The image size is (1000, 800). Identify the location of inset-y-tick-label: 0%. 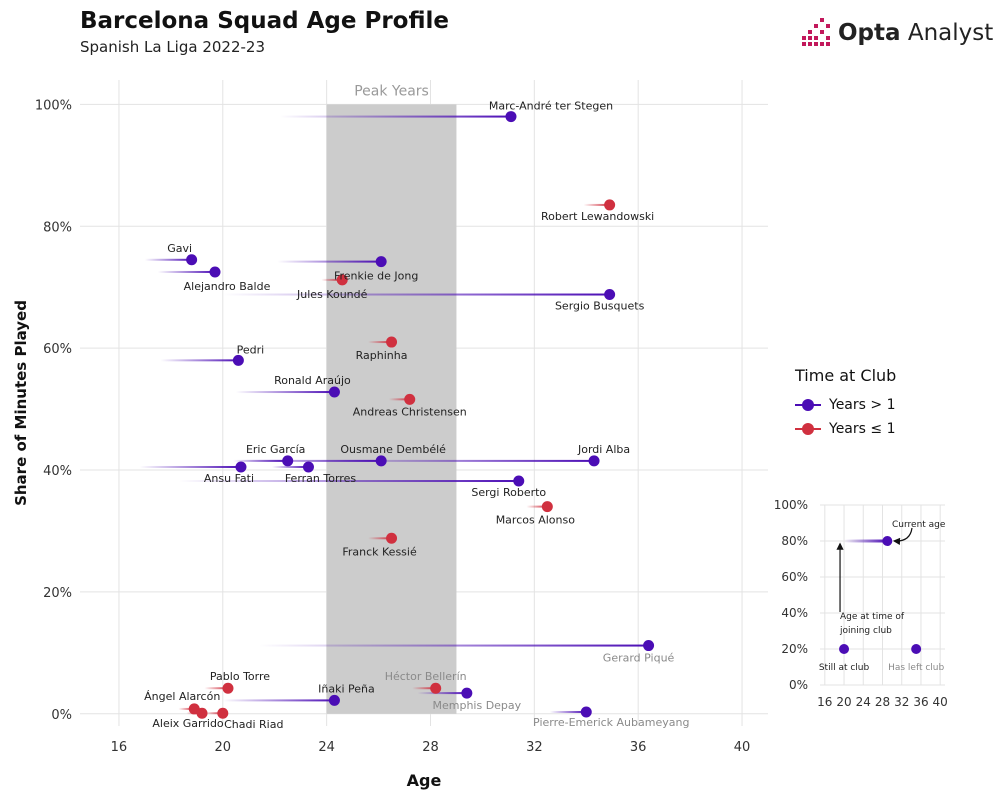
(798, 685).